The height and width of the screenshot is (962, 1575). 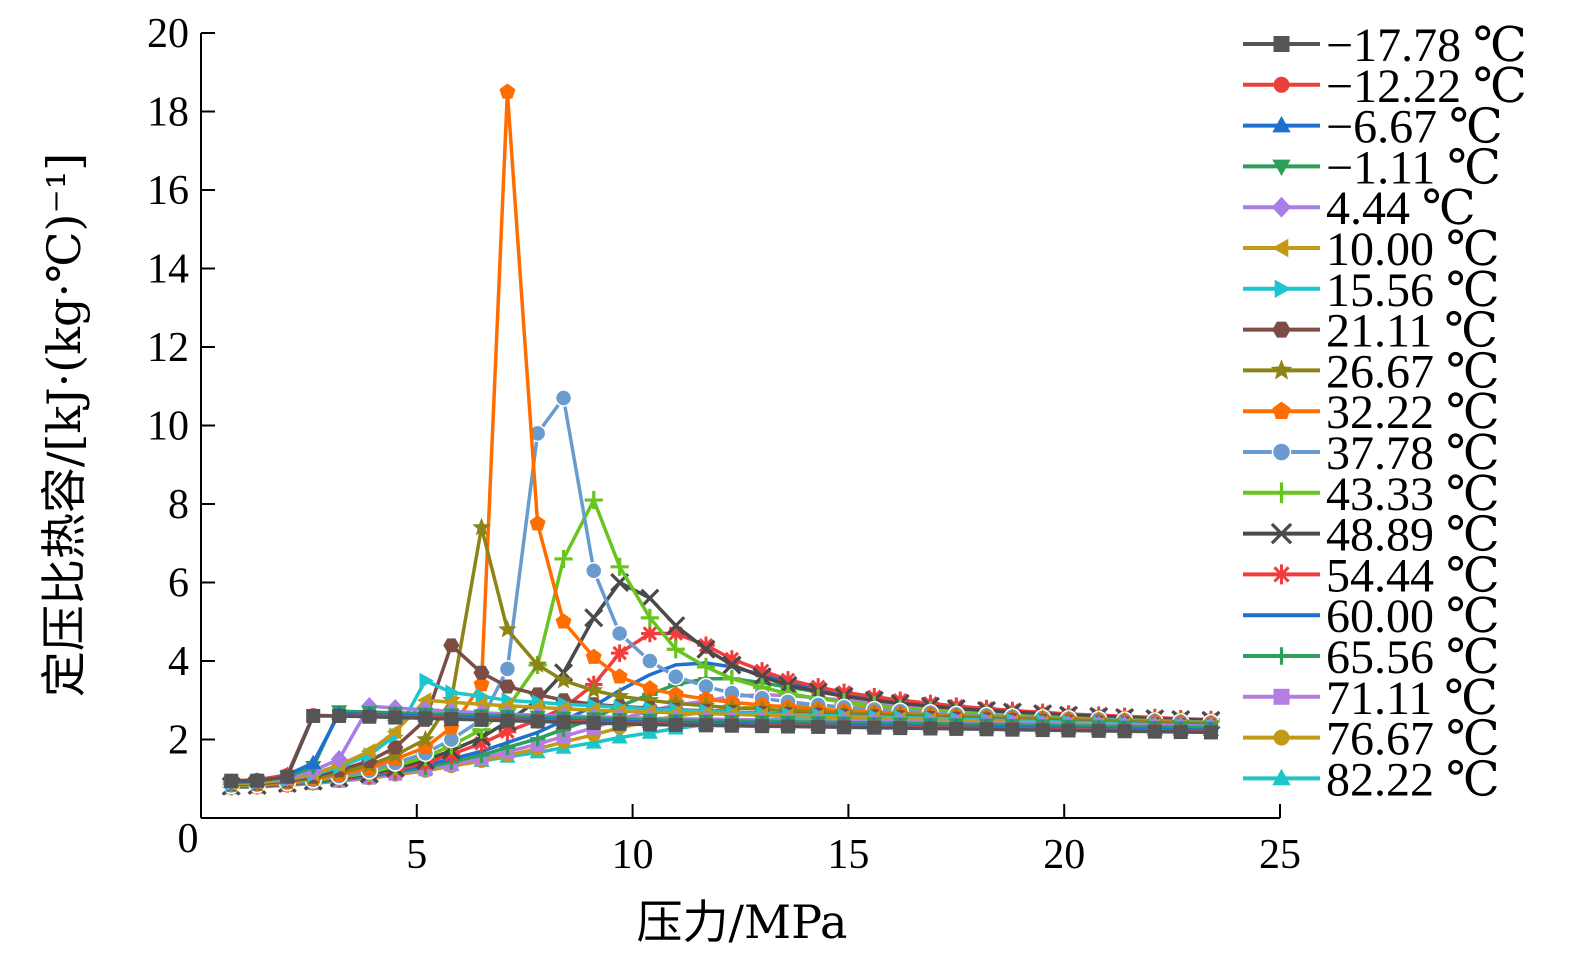 I want to click on y-ticks: 2 4 6 8 10 12 14 16 18 20, so click(x=181, y=387).